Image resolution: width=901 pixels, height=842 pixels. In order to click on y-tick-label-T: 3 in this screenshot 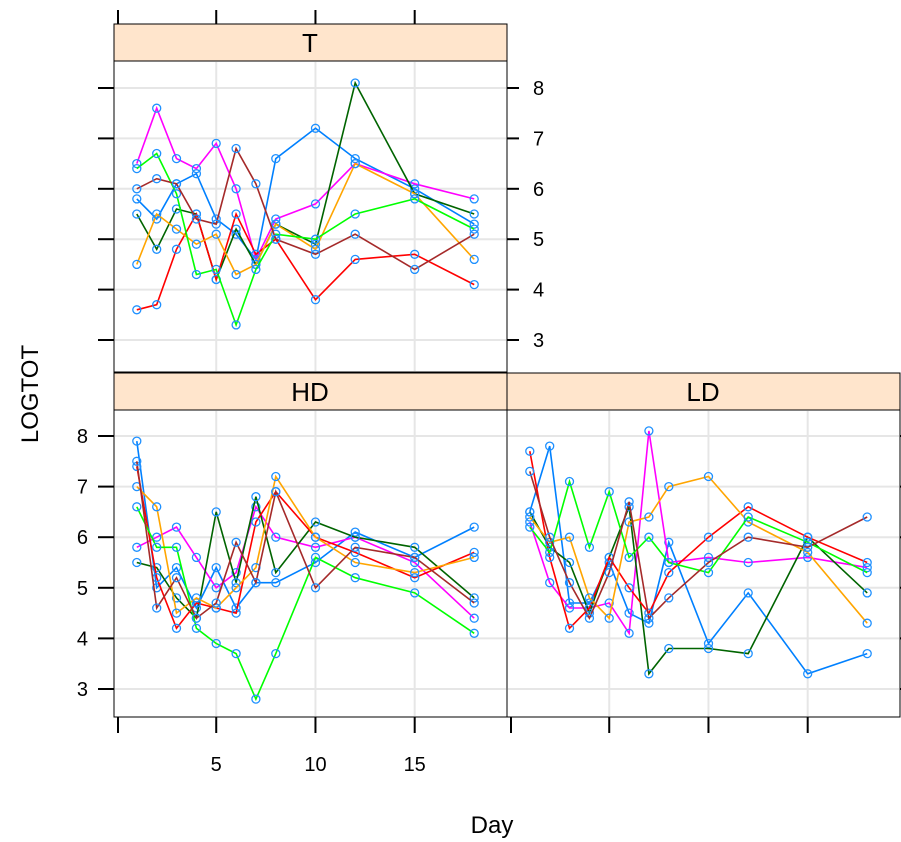, I will do `click(538, 341)`.